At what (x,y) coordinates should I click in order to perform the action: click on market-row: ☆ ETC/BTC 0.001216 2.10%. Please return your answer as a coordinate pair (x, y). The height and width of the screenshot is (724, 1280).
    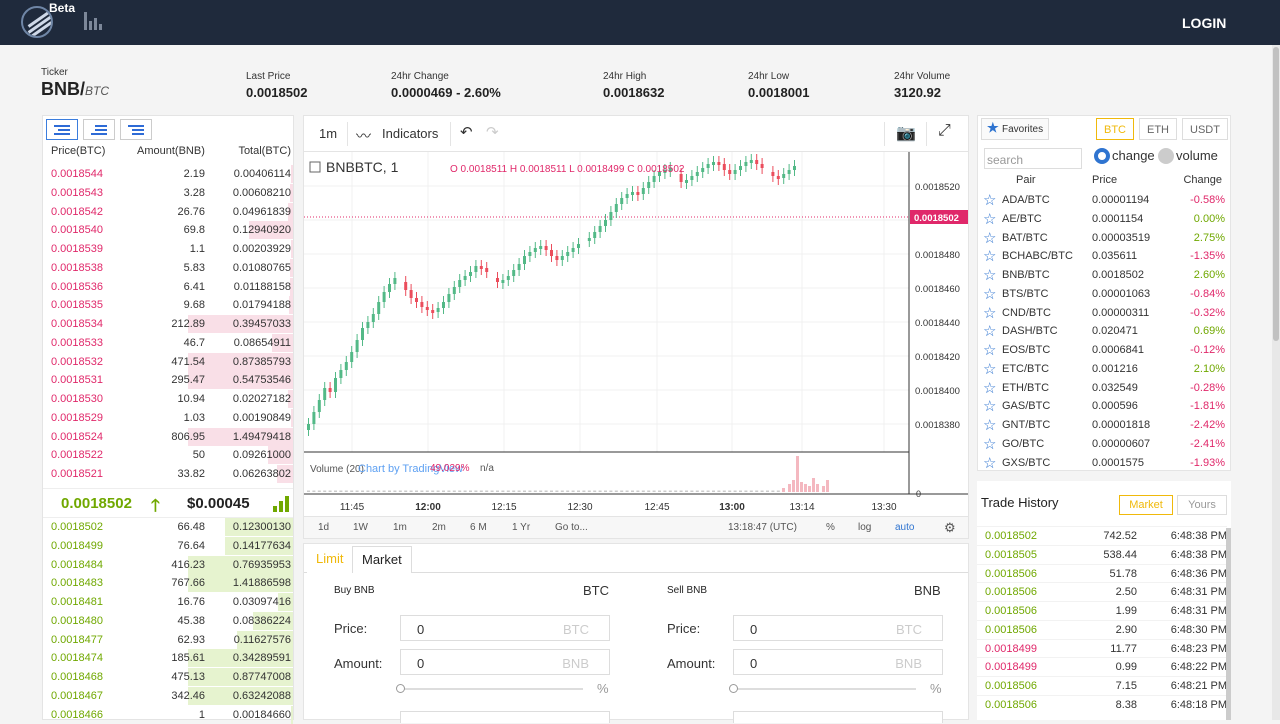
    Looking at the image, I should click on (1104, 369).